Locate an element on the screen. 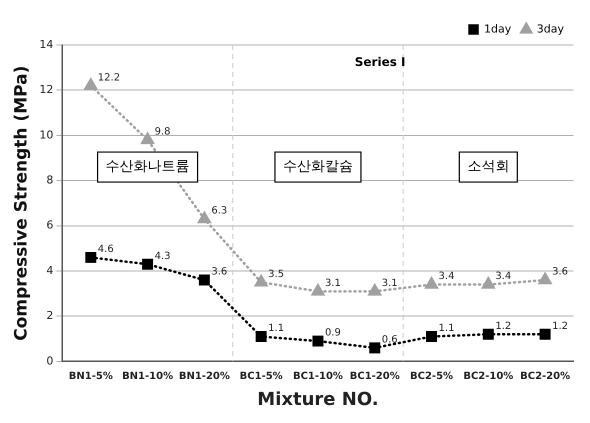  data-label: 0.9 is located at coordinates (332, 333).